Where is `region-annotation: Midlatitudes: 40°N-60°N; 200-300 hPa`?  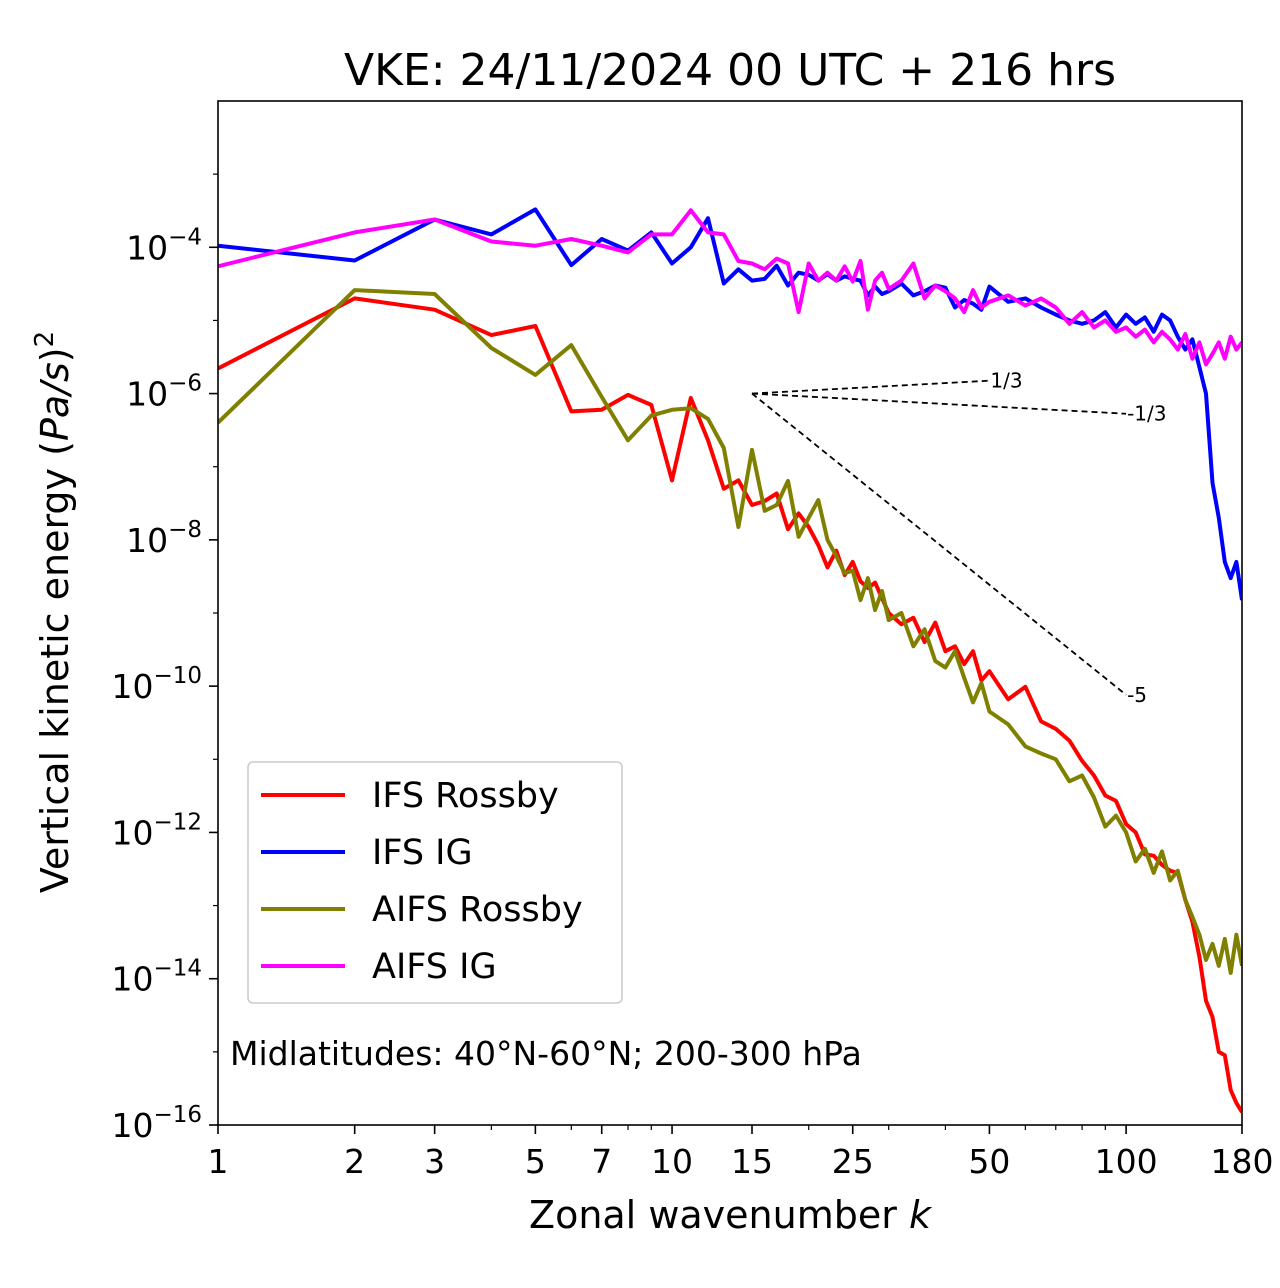 region-annotation: Midlatitudes: 40°N-60°N; 200-300 hPa is located at coordinates (546, 1053).